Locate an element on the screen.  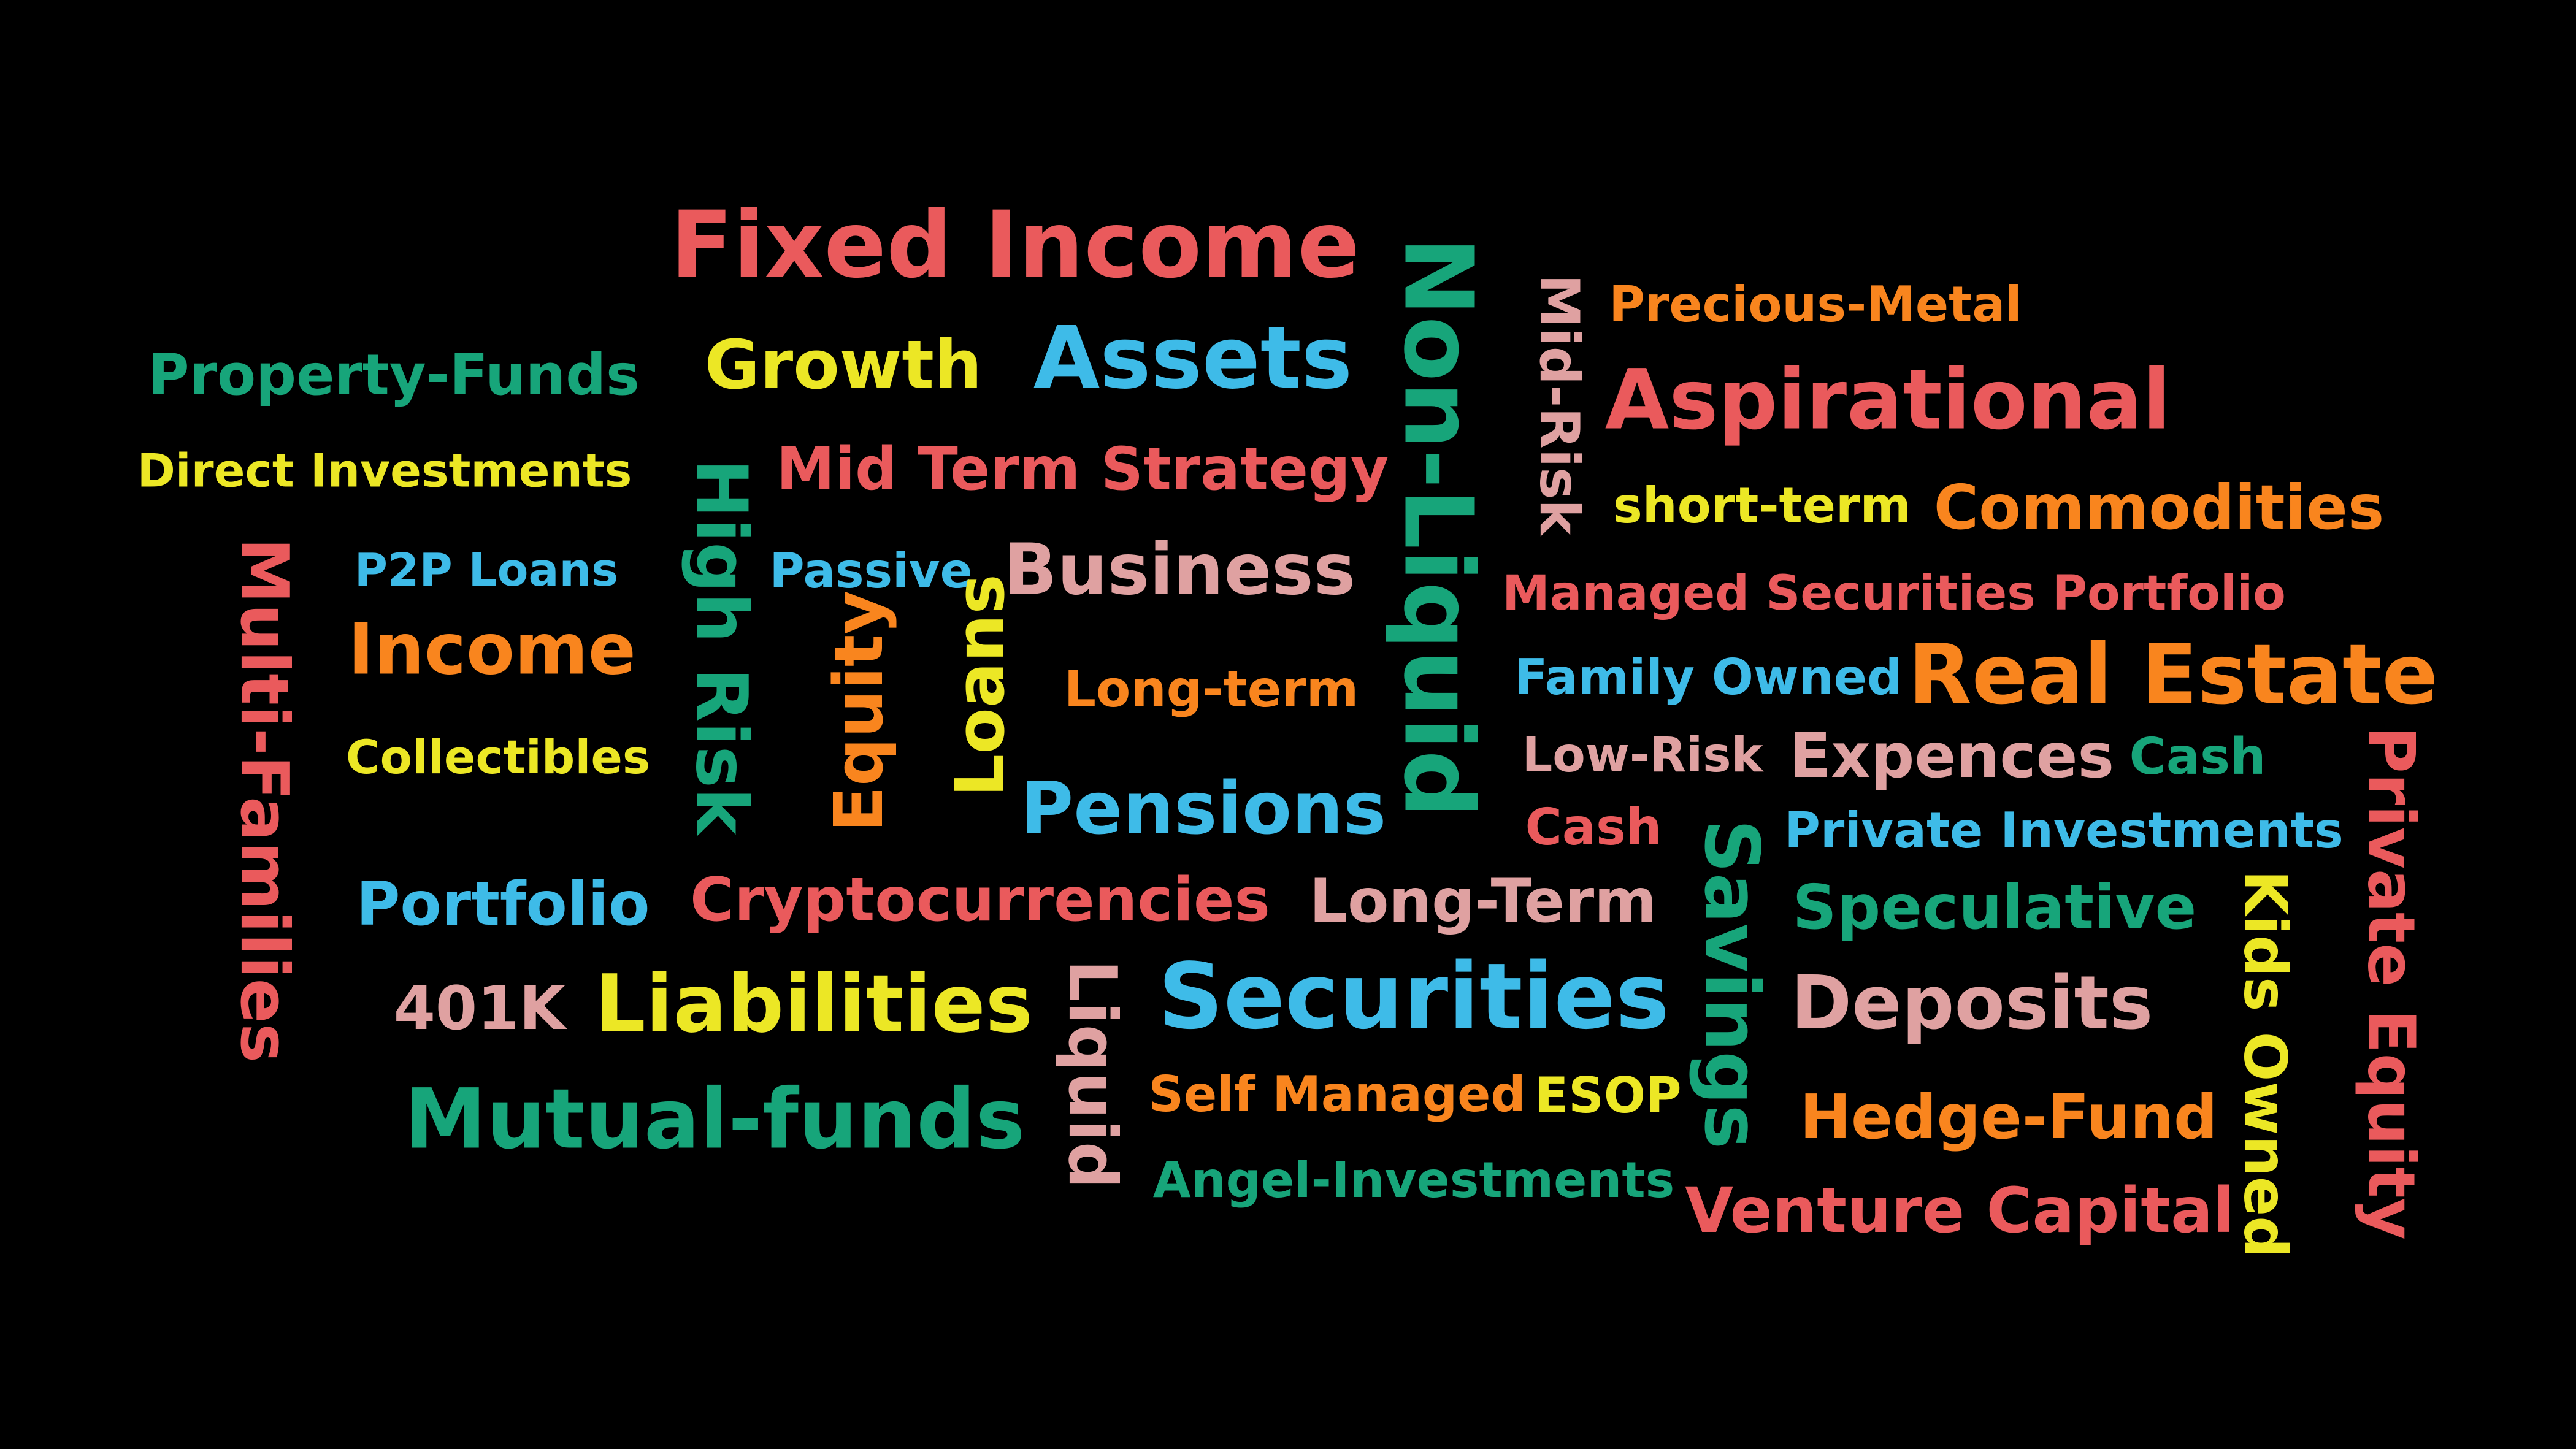
word-commodities: Commodities is located at coordinates (2159, 507).